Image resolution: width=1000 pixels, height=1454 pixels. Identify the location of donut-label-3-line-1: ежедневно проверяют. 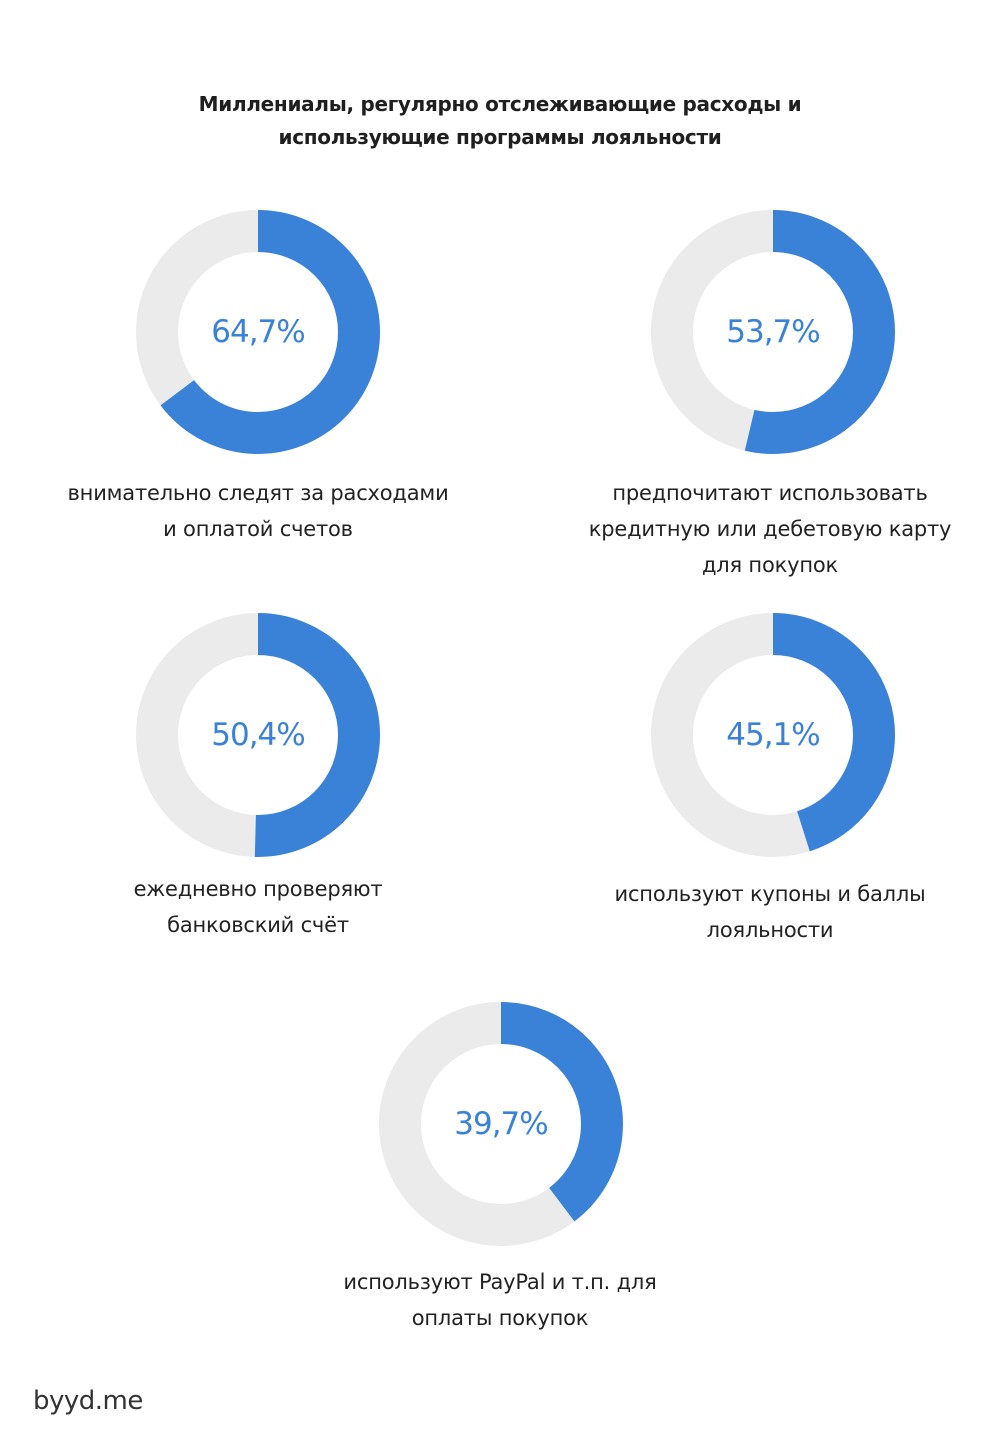
(258, 889).